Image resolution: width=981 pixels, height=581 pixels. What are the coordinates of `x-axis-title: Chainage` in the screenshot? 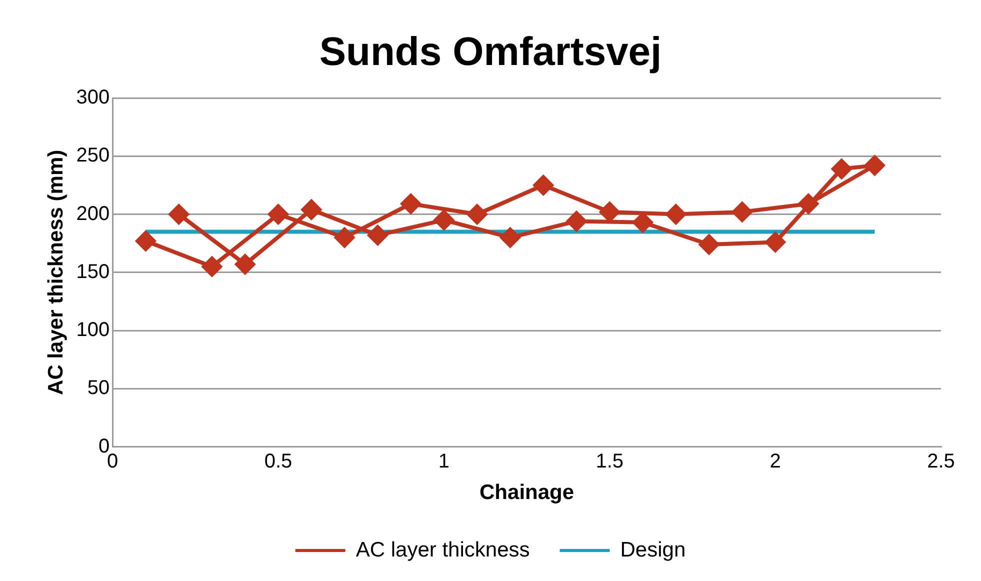 It's located at (527, 492).